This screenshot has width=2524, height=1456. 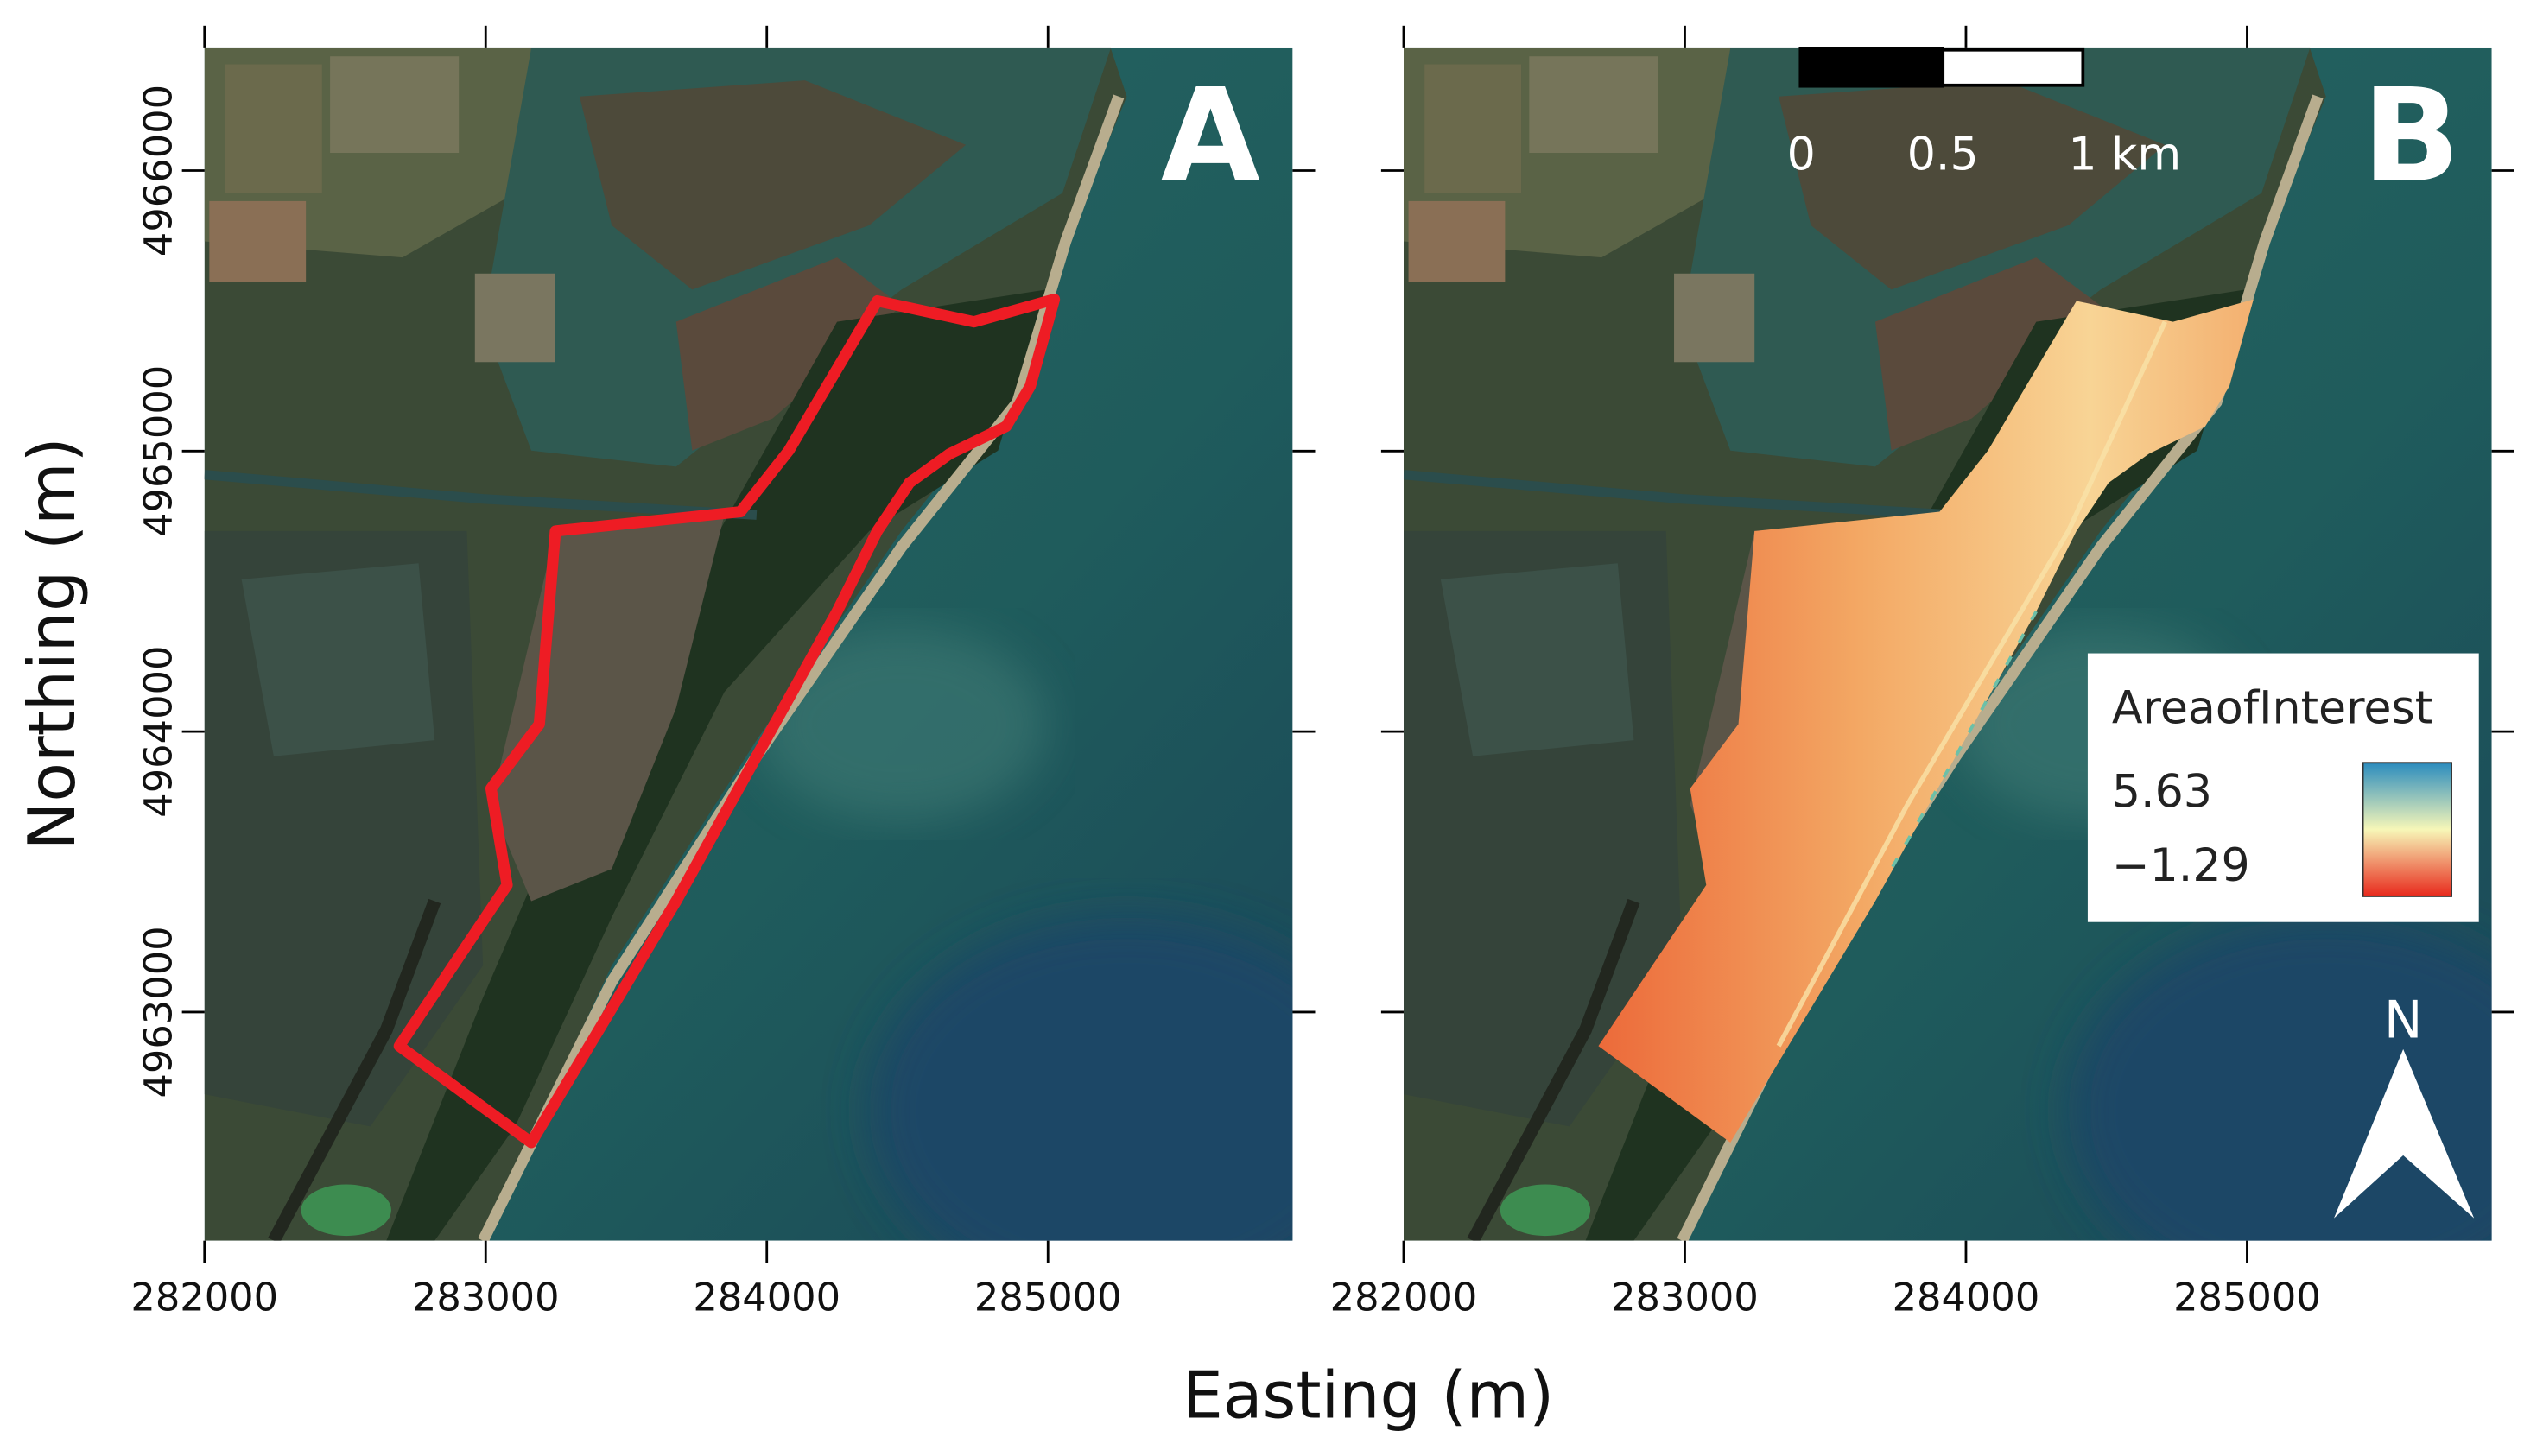 What do you see at coordinates (2181, 866) in the screenshot?
I see `legend-min: −1.29` at bounding box center [2181, 866].